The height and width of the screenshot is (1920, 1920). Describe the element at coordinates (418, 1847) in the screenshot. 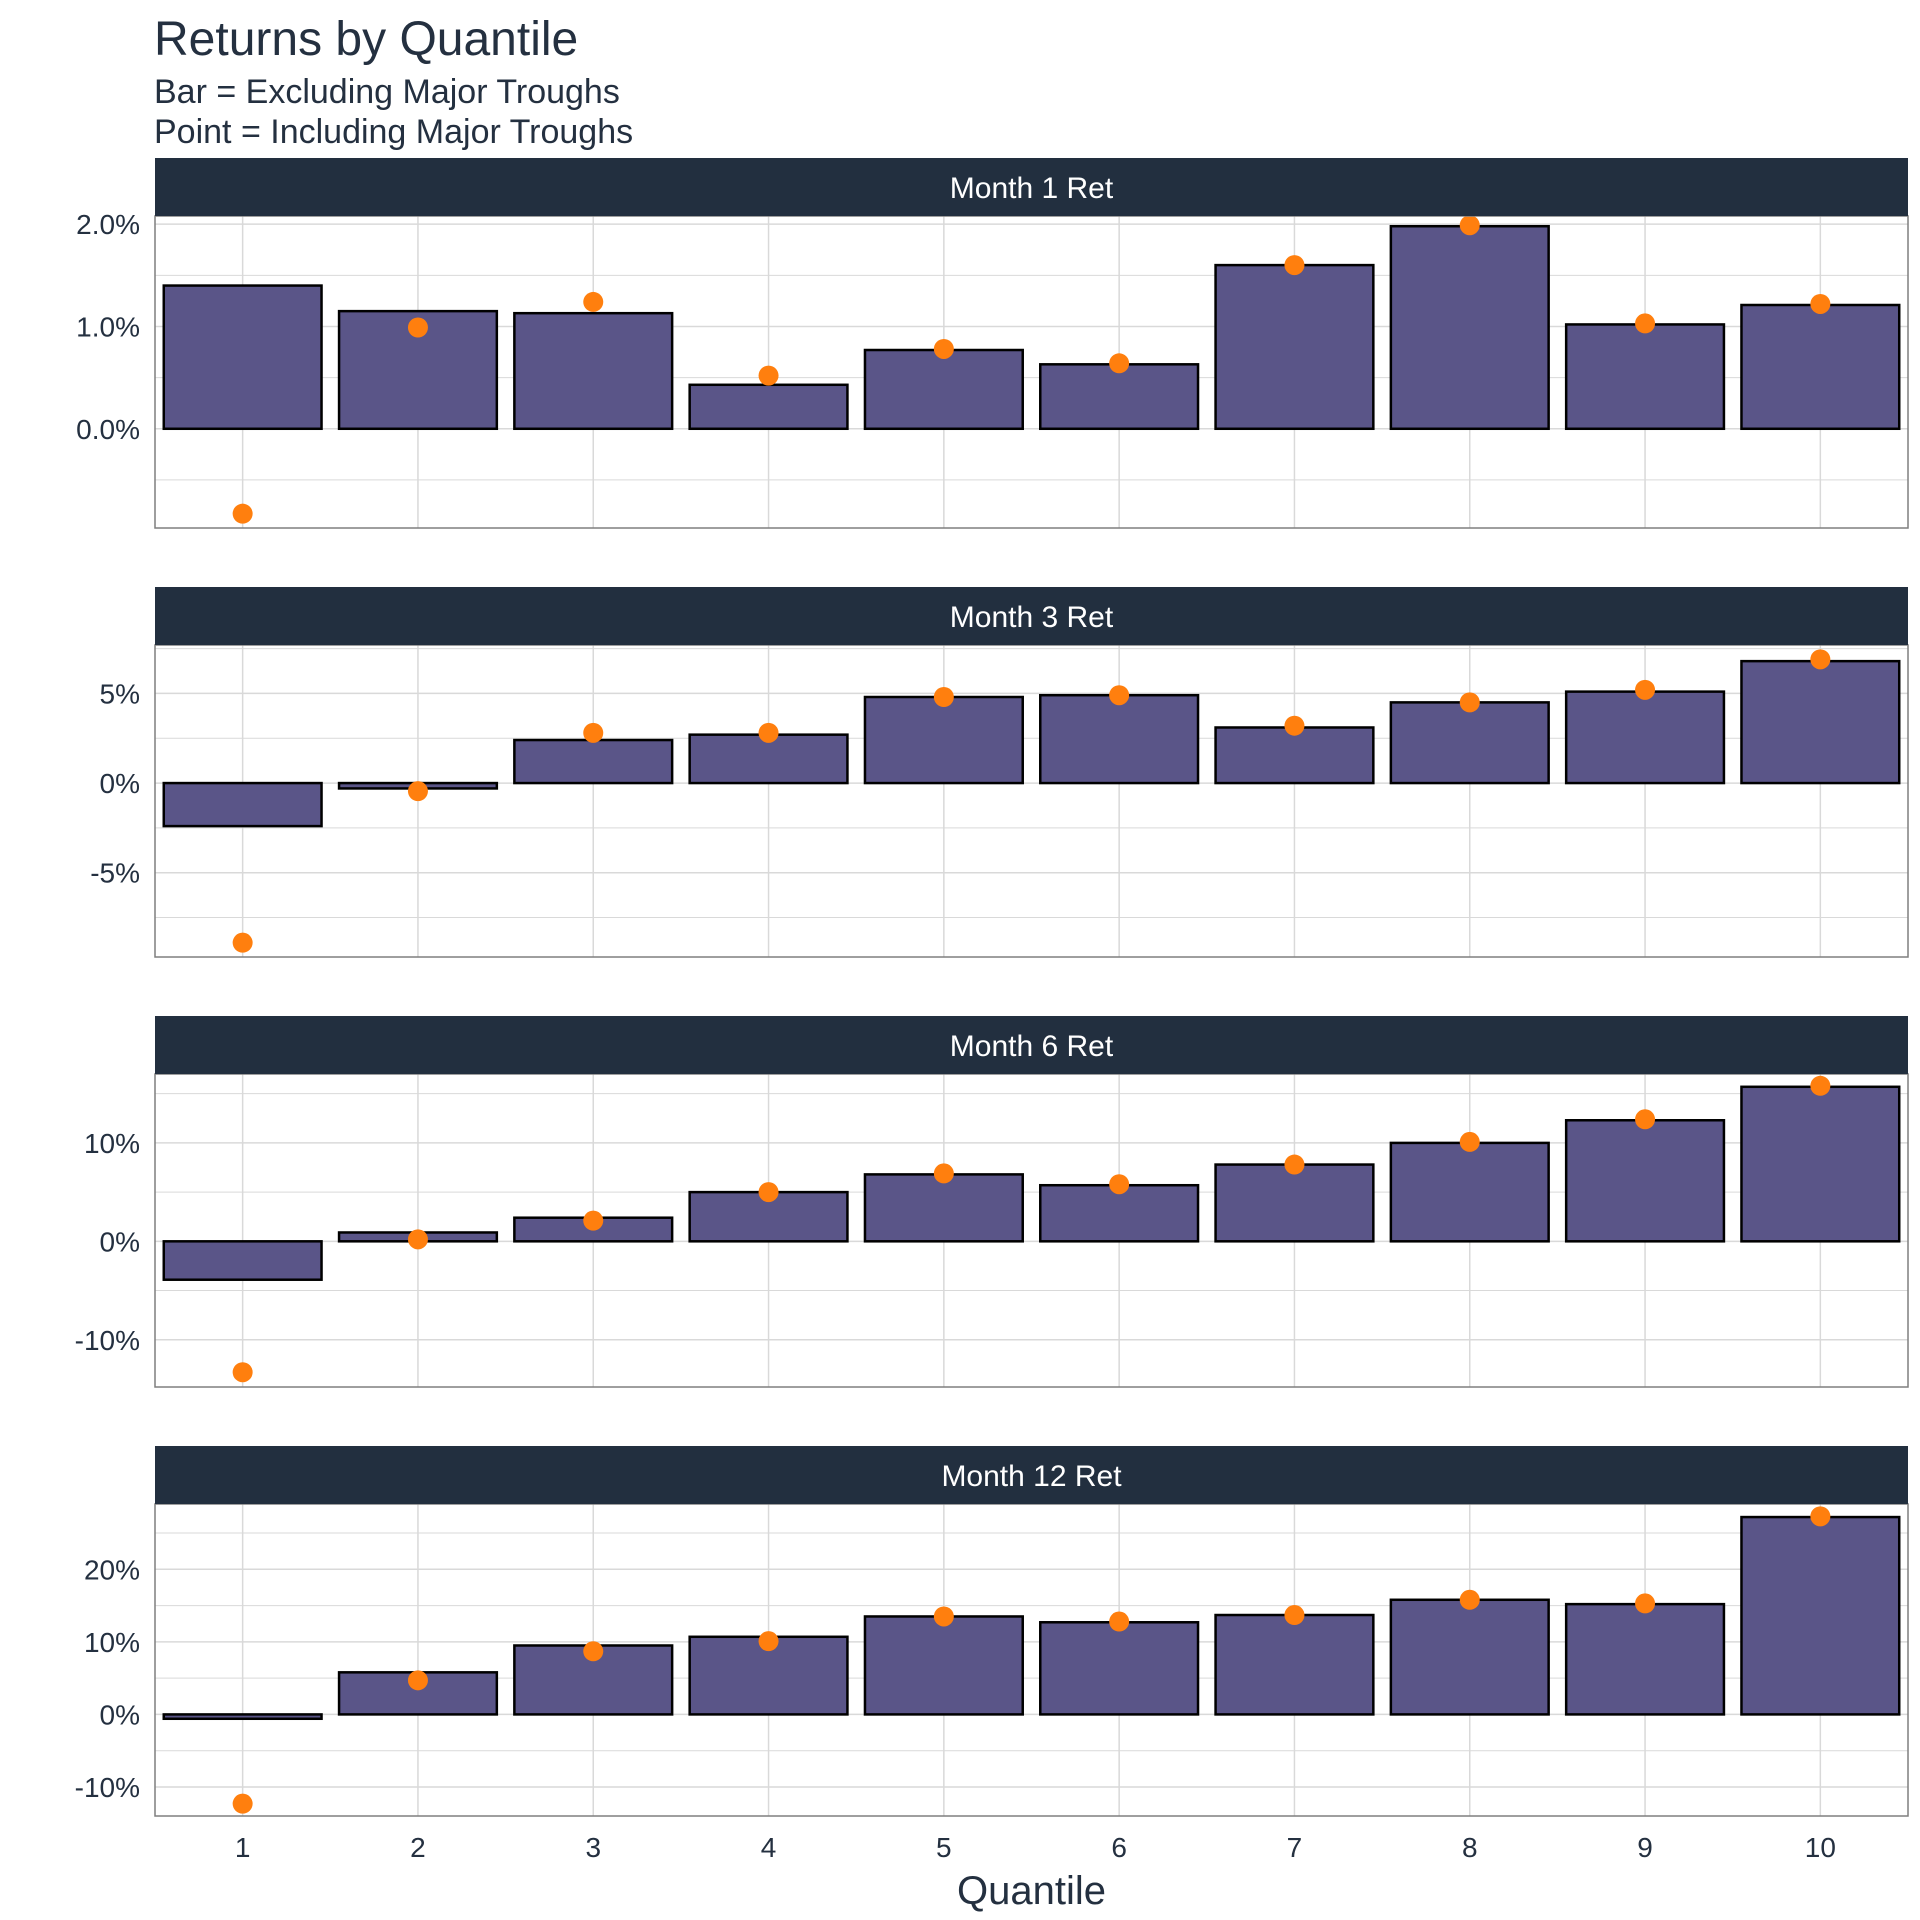

I see `x-tick-label: 2` at that location.